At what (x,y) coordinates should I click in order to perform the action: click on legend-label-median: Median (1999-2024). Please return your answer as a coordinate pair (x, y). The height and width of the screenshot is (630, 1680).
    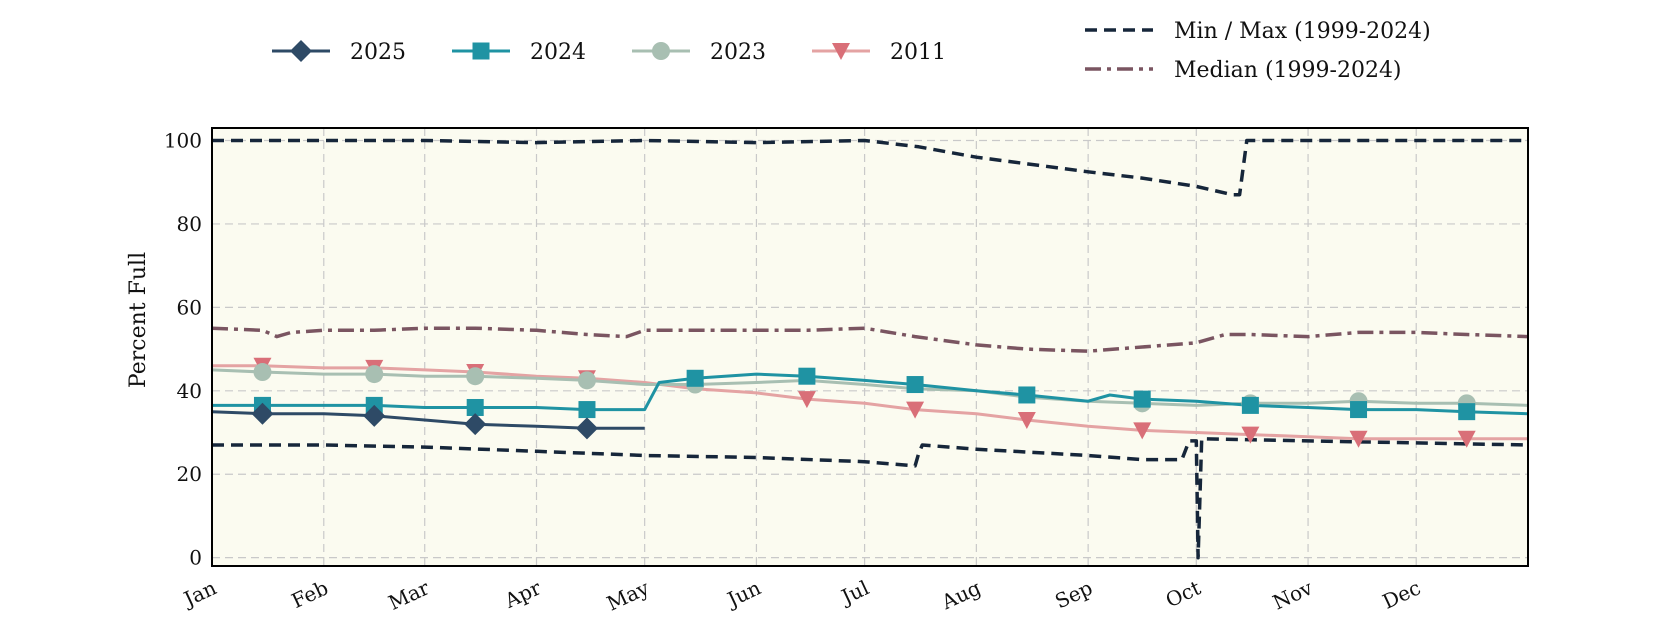
    Looking at the image, I should click on (1288, 70).